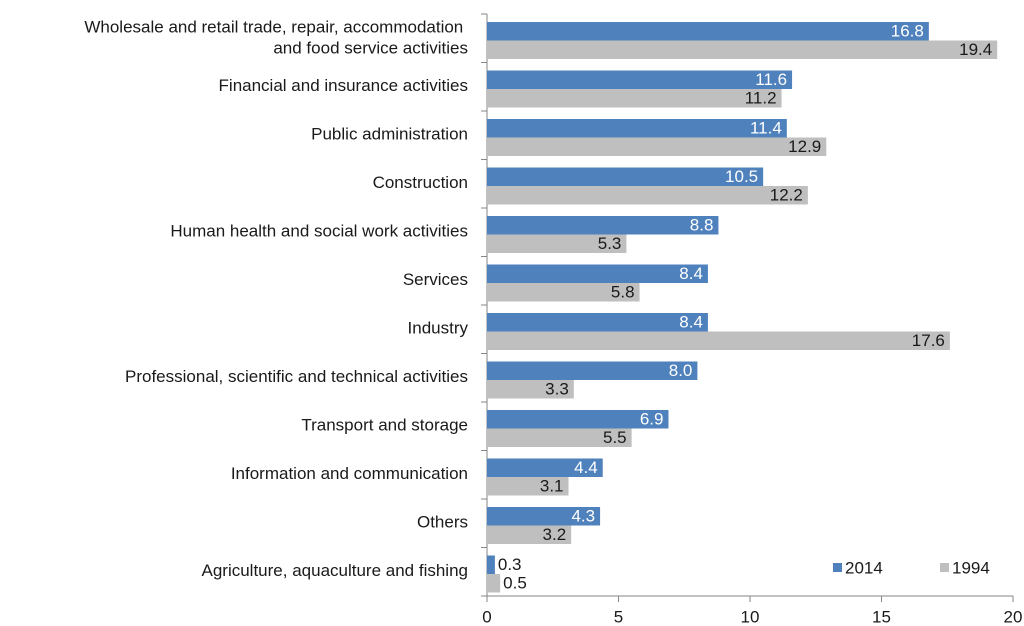 This screenshot has width=1024, height=626. What do you see at coordinates (971, 567) in the screenshot?
I see `legend-label: 1994` at bounding box center [971, 567].